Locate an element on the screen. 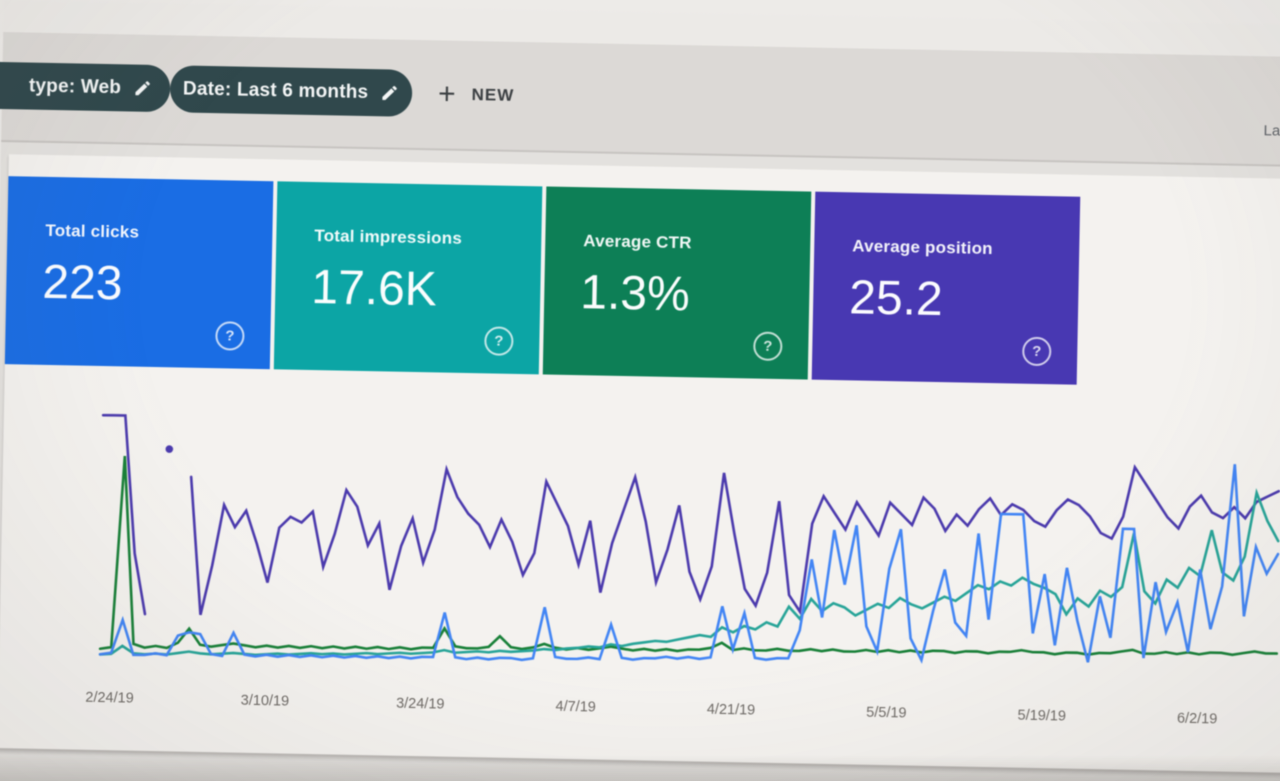 Image resolution: width=1280 pixels, height=781 pixels. search-type-filter-chip: type: Web is located at coordinates (85, 86).